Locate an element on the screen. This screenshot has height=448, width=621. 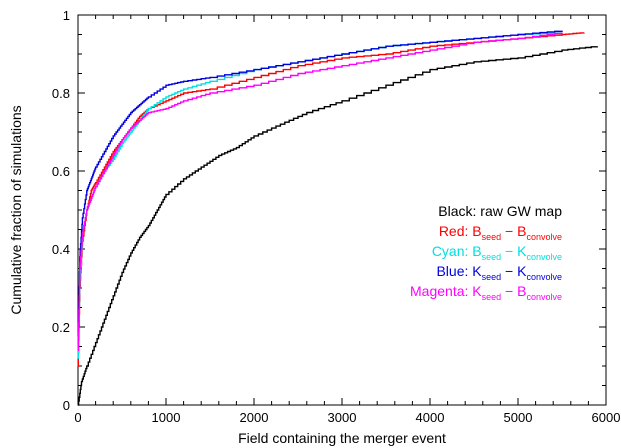
x-tick-label: 2000 is located at coordinates (254, 417).